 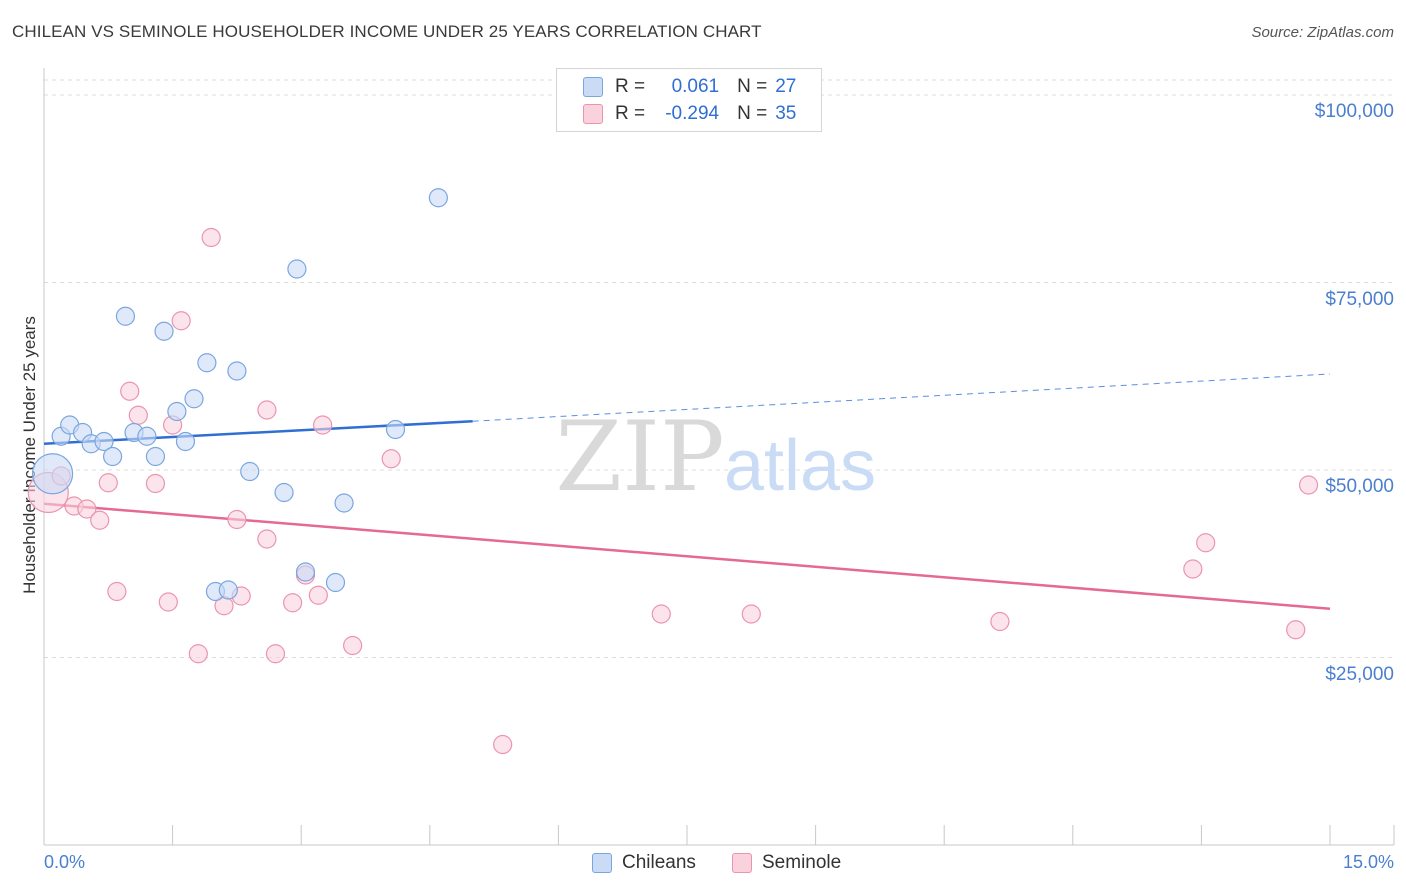 What do you see at coordinates (689, 100) in the screenshot?
I see `legend-box: R = 0.061 N = 27 R = -0.294 N = 35` at bounding box center [689, 100].